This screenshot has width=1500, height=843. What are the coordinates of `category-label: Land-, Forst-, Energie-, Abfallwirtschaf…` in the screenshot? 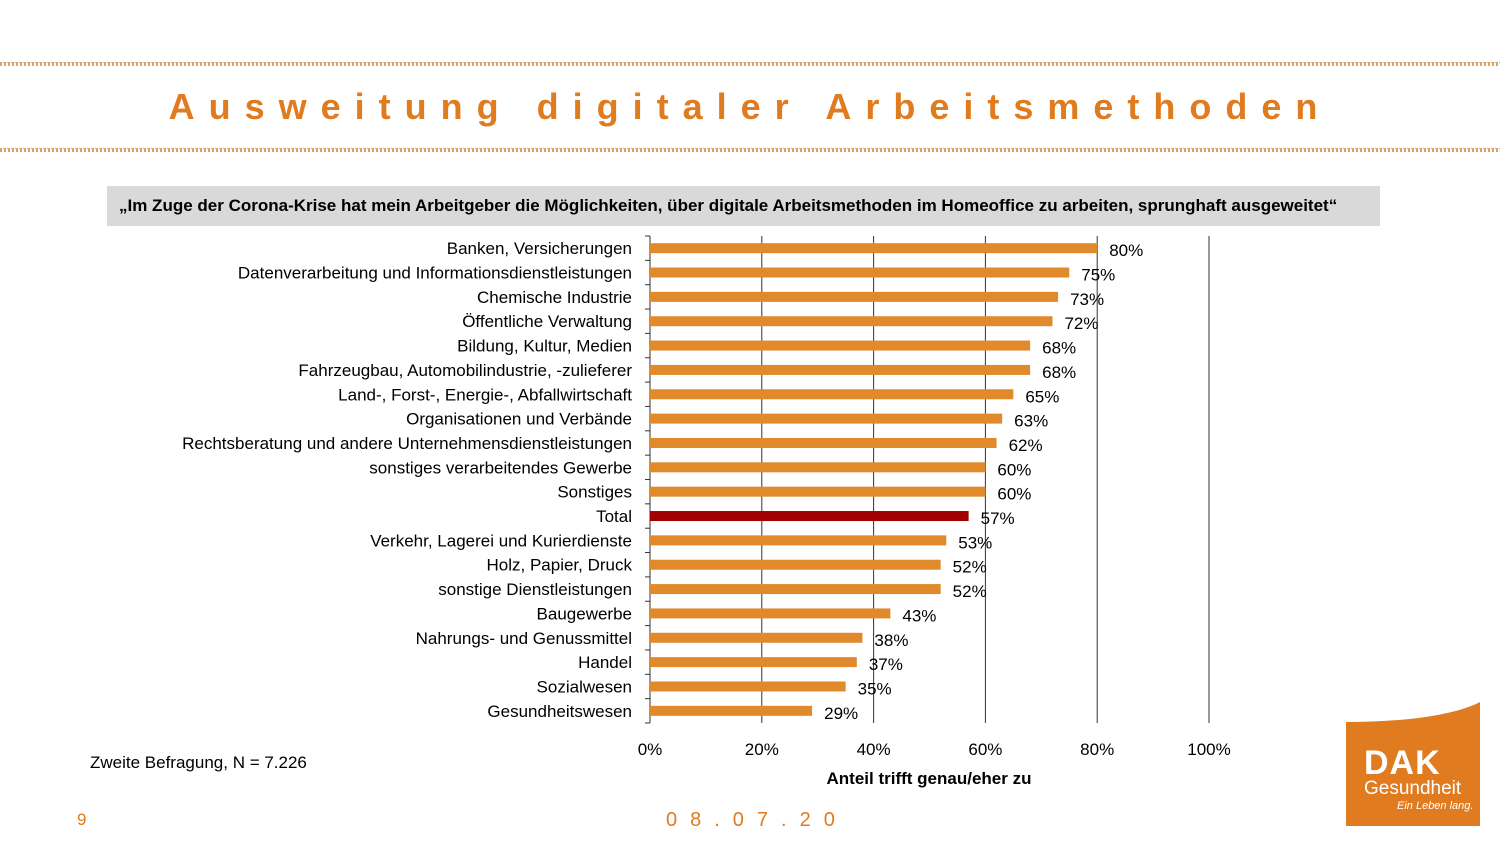 It's located at (485, 394).